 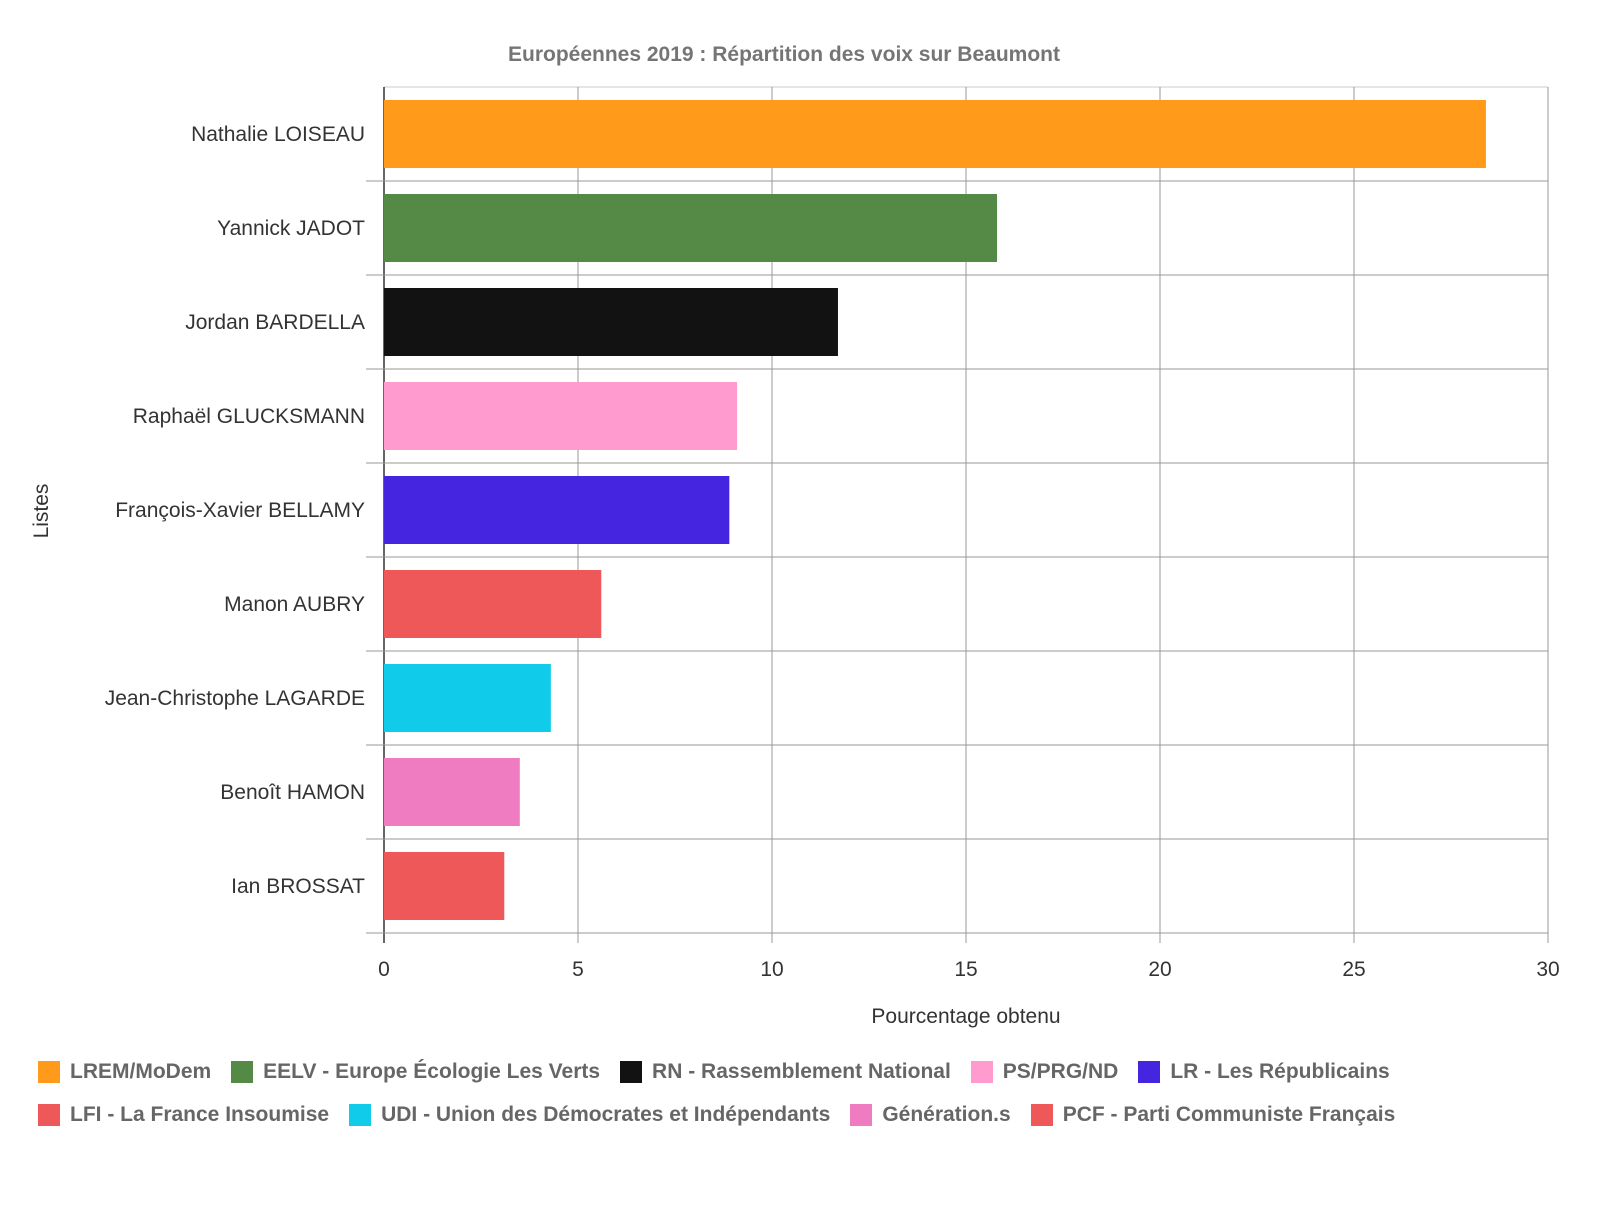 What do you see at coordinates (278, 134) in the screenshot?
I see `category-label: Nathalie LOISEAU` at bounding box center [278, 134].